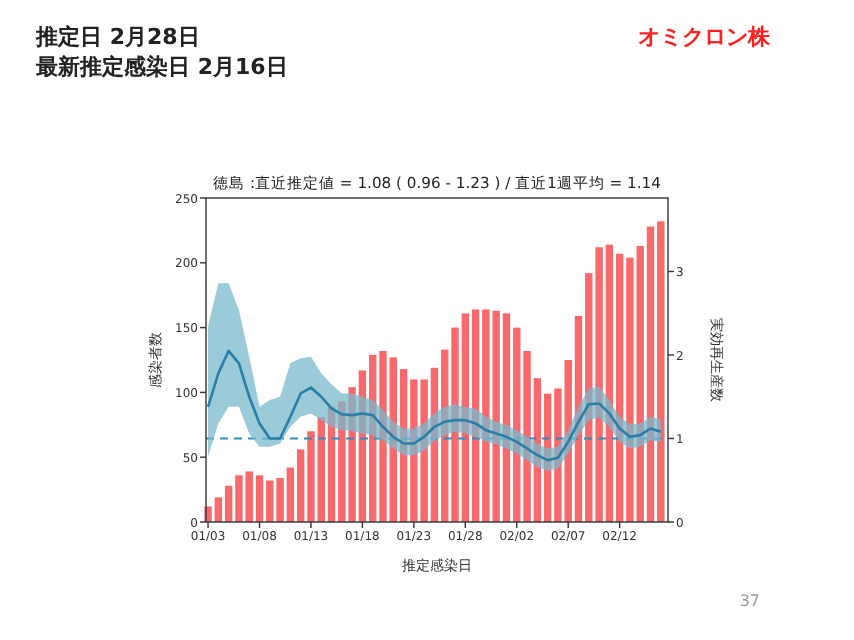 The width and height of the screenshot is (854, 640). I want to click on text: 推定日 2月28日, so click(117, 37).